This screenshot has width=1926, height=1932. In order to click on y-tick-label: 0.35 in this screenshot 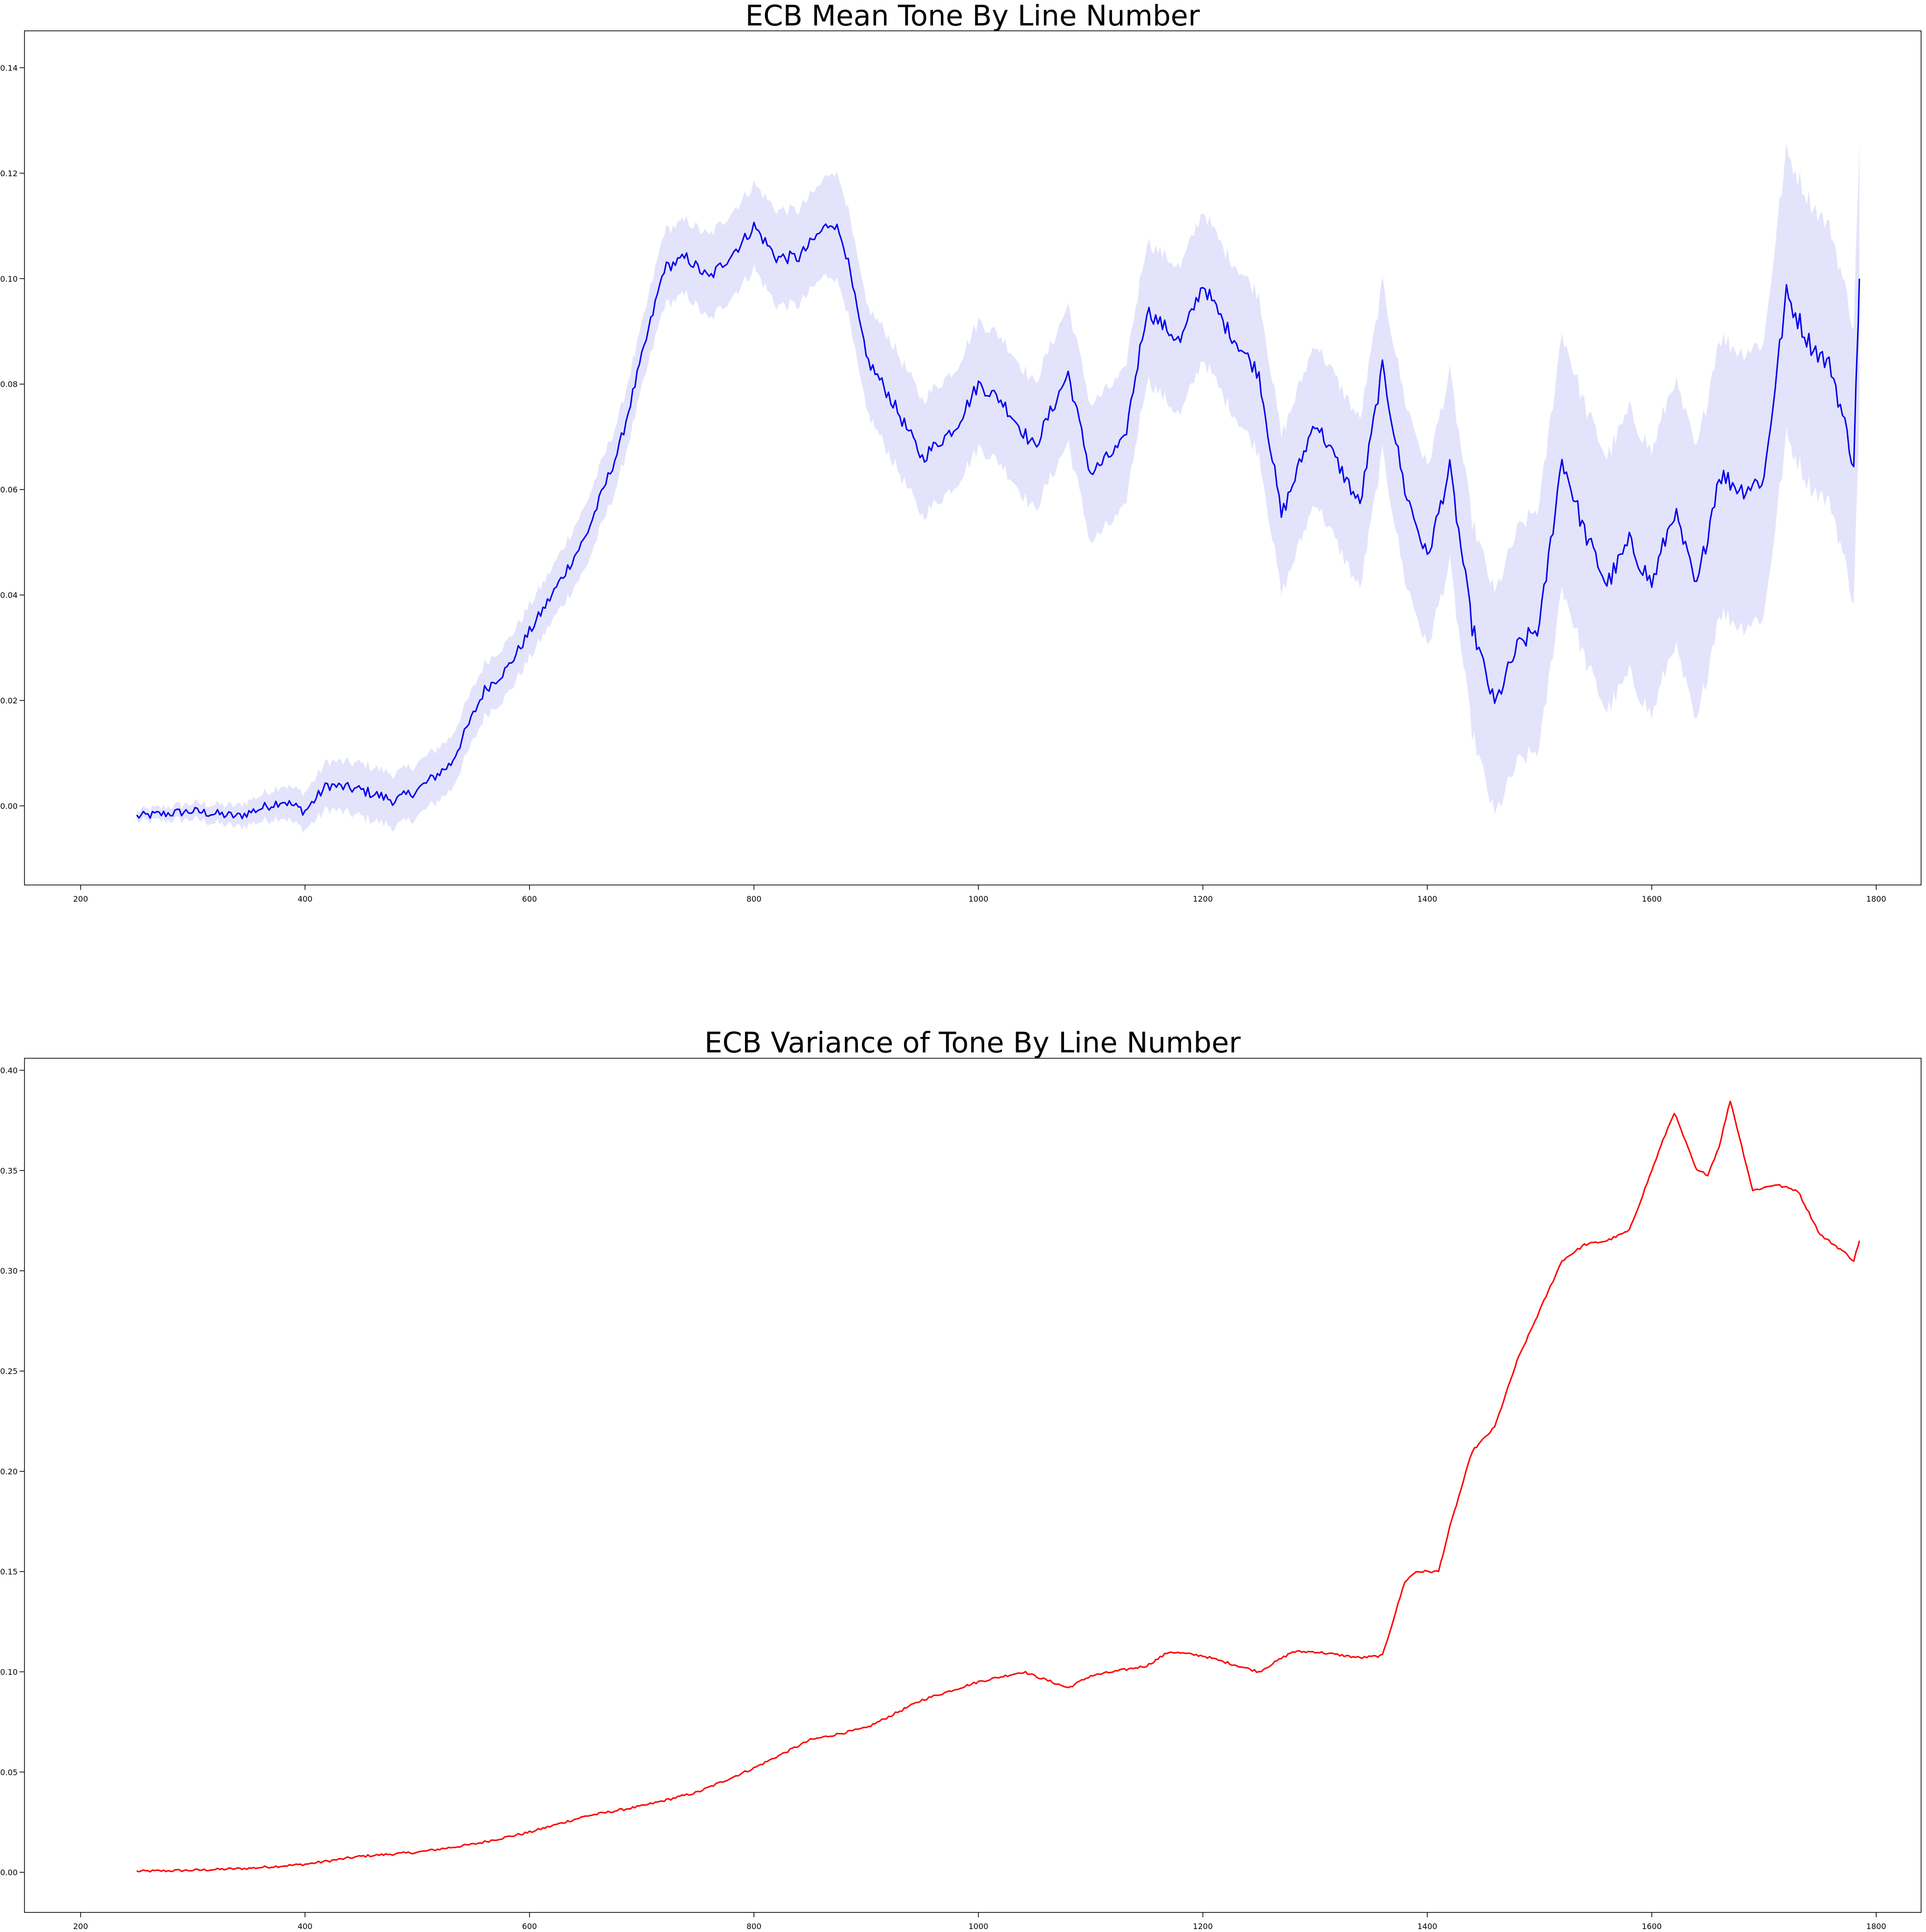, I will do `click(9, 1170)`.